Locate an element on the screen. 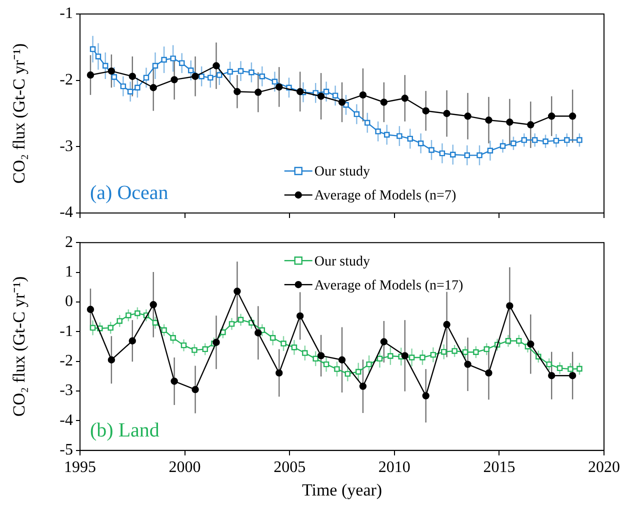 The image size is (631, 509). x-axis-title: Time (year) is located at coordinates (342, 490).